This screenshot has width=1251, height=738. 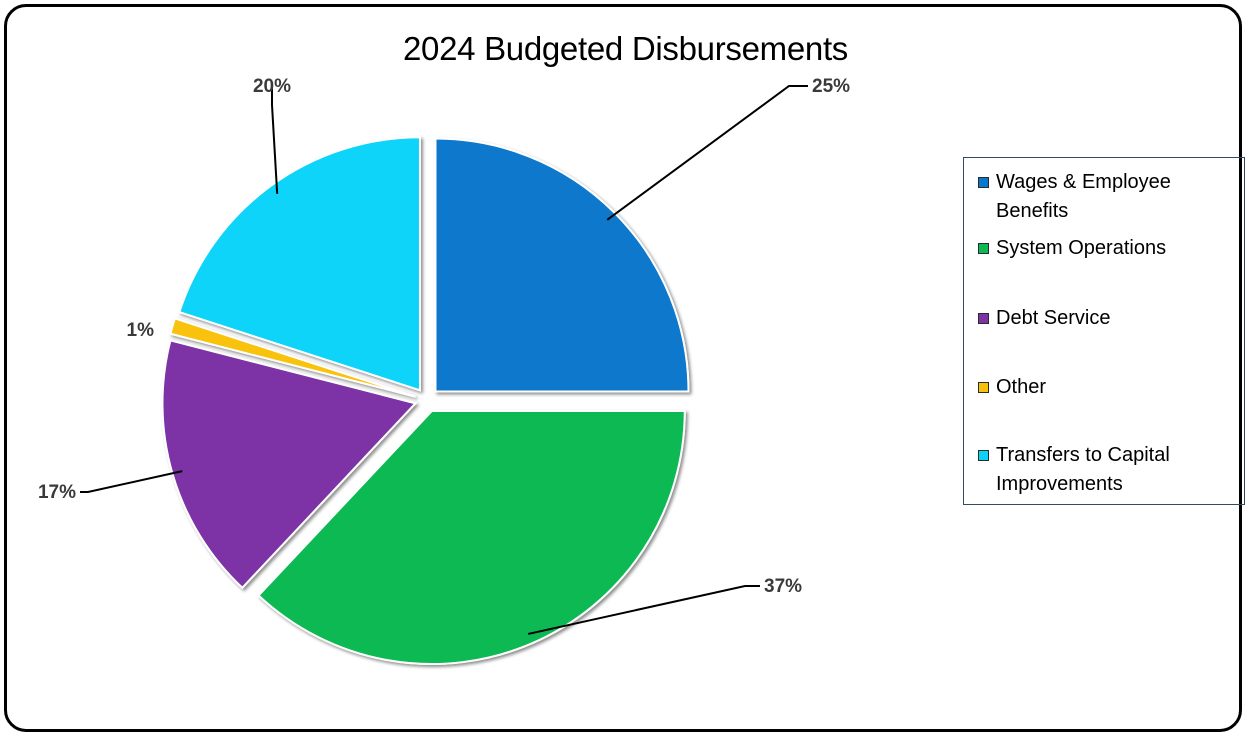 I want to click on data-label-debt-service: 17%, so click(x=57, y=492).